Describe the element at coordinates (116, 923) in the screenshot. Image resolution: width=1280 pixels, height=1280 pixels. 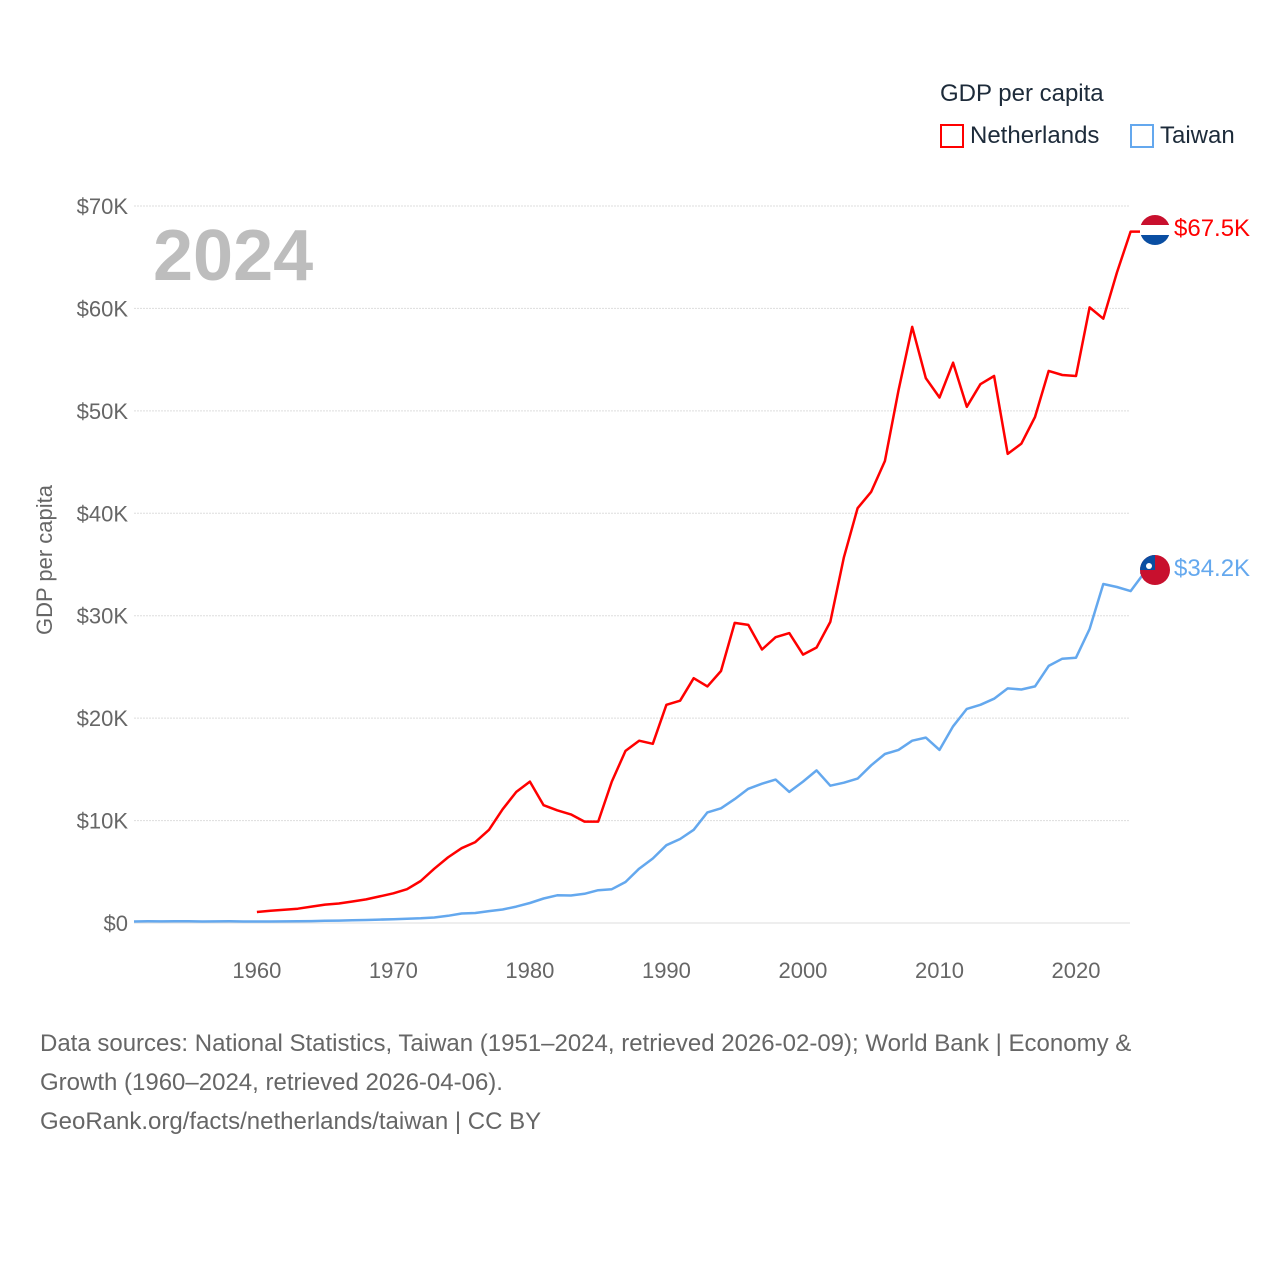
I see `y-tick-label: $0` at that location.